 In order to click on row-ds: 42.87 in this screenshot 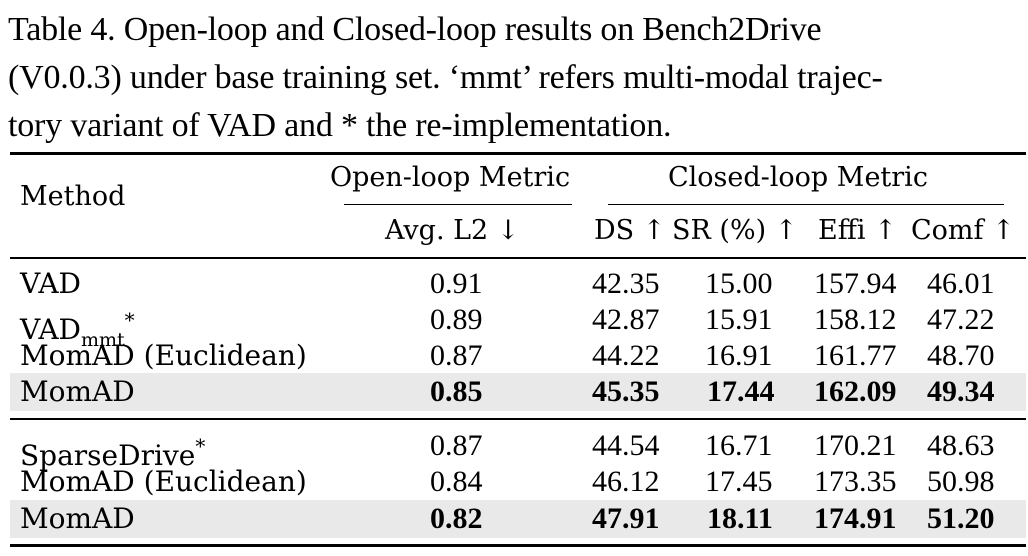, I will do `click(626, 319)`.